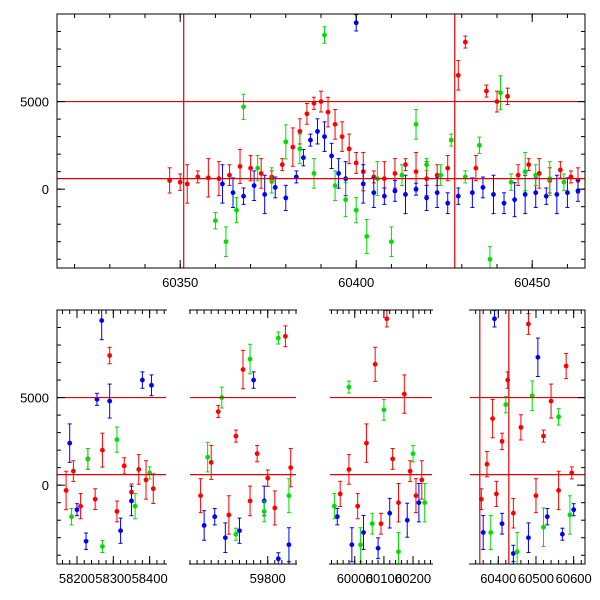 This screenshot has height=600, width=600. What do you see at coordinates (45, 189) in the screenshot?
I see `y-tick-label: 0` at bounding box center [45, 189].